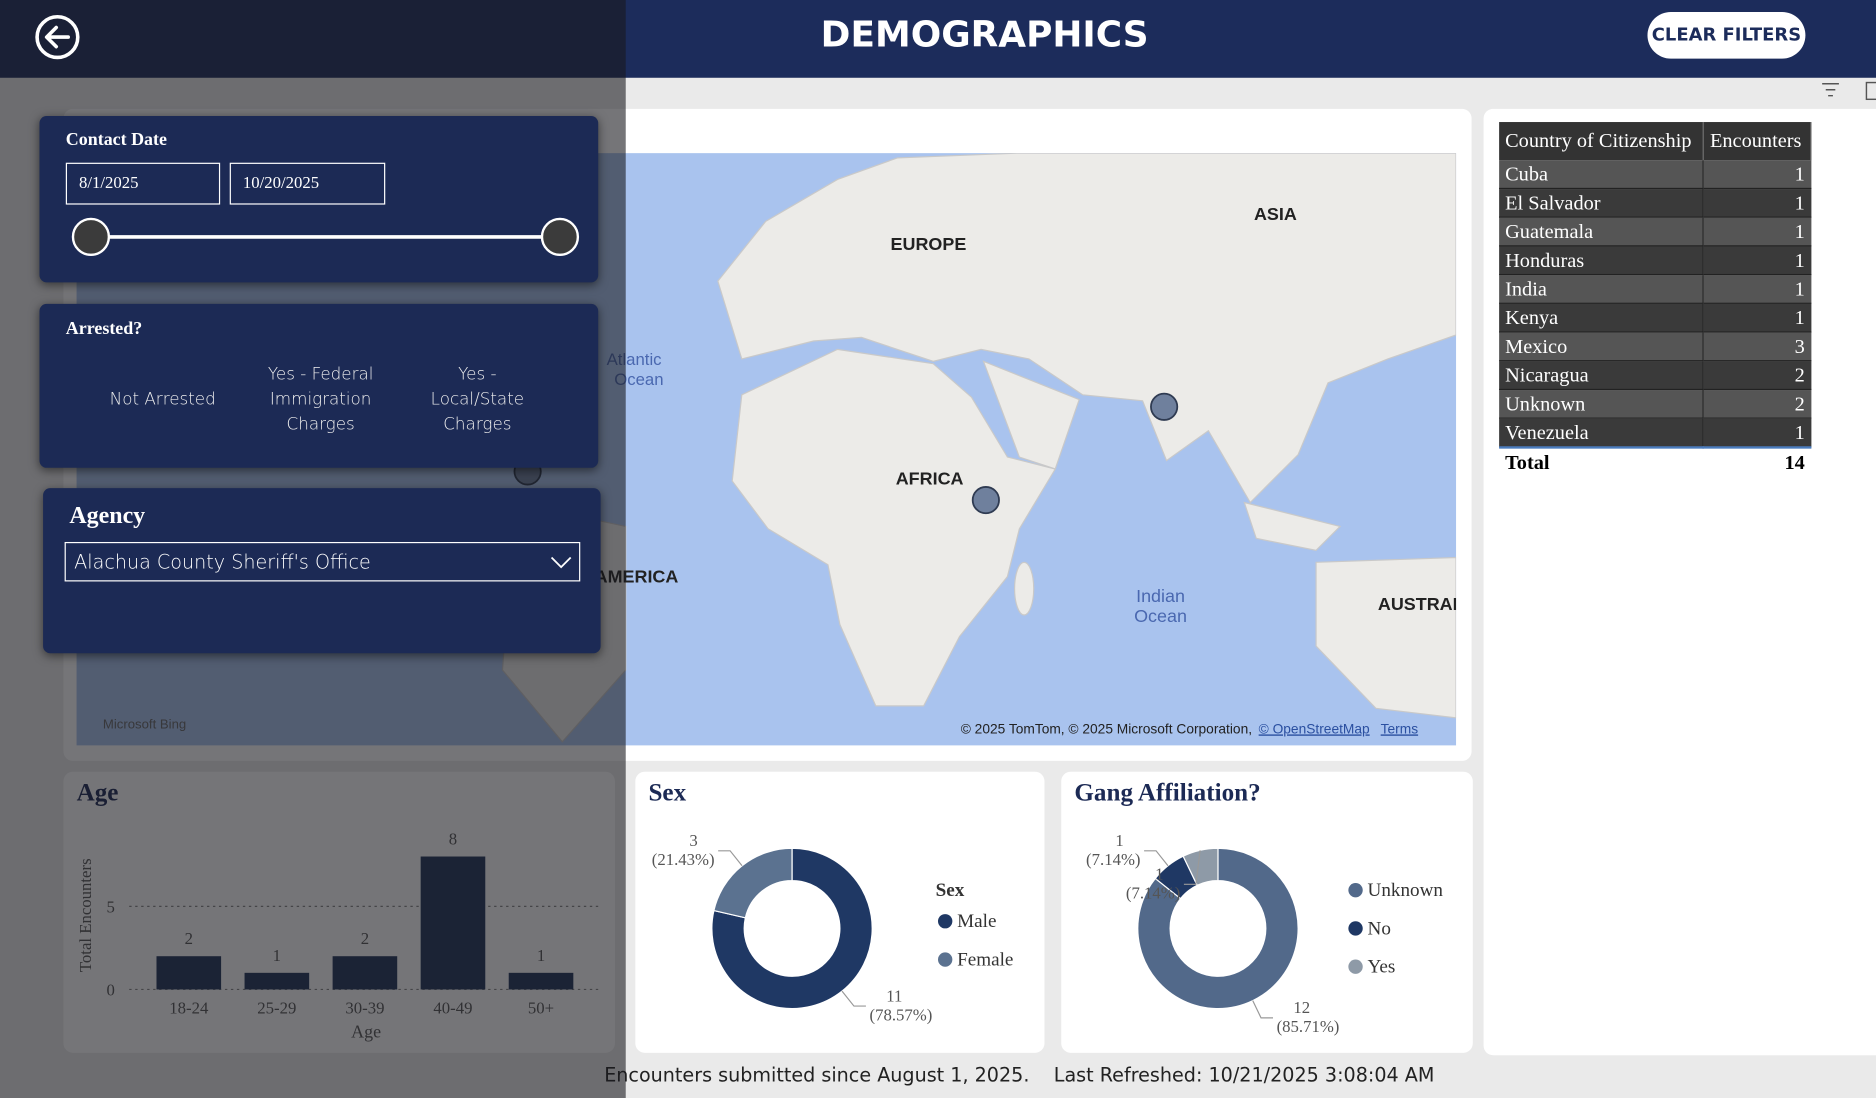 This screenshot has width=1876, height=1098. What do you see at coordinates (104, 329) in the screenshot?
I see `filter-label: Arrested?` at bounding box center [104, 329].